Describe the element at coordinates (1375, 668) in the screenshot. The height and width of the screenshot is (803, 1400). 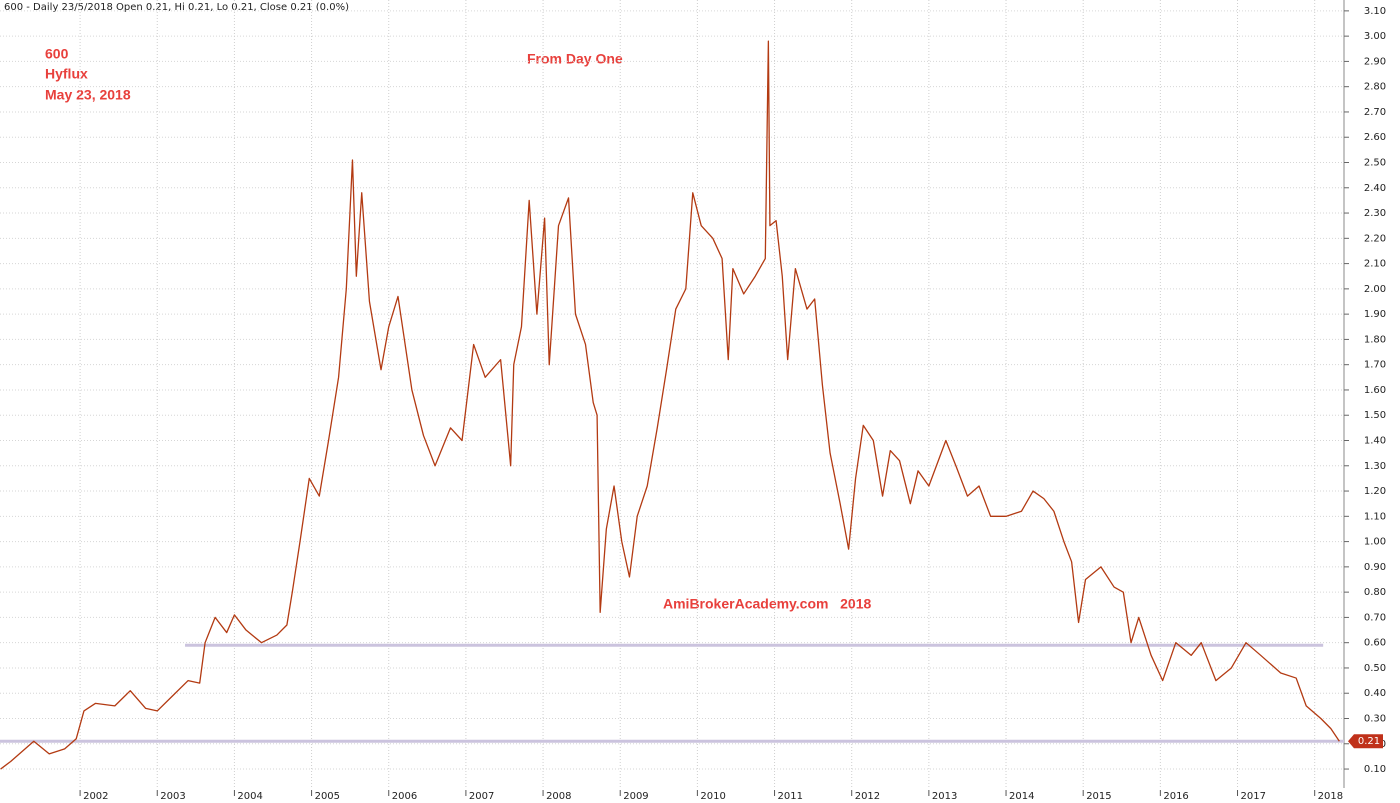
I see `y-tick-label: 0.50` at that location.